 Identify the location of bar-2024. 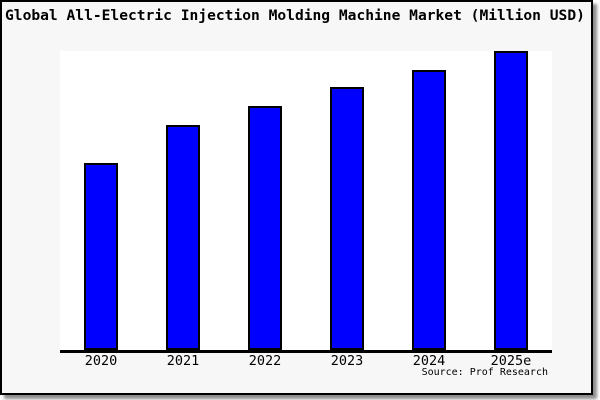
(429, 210).